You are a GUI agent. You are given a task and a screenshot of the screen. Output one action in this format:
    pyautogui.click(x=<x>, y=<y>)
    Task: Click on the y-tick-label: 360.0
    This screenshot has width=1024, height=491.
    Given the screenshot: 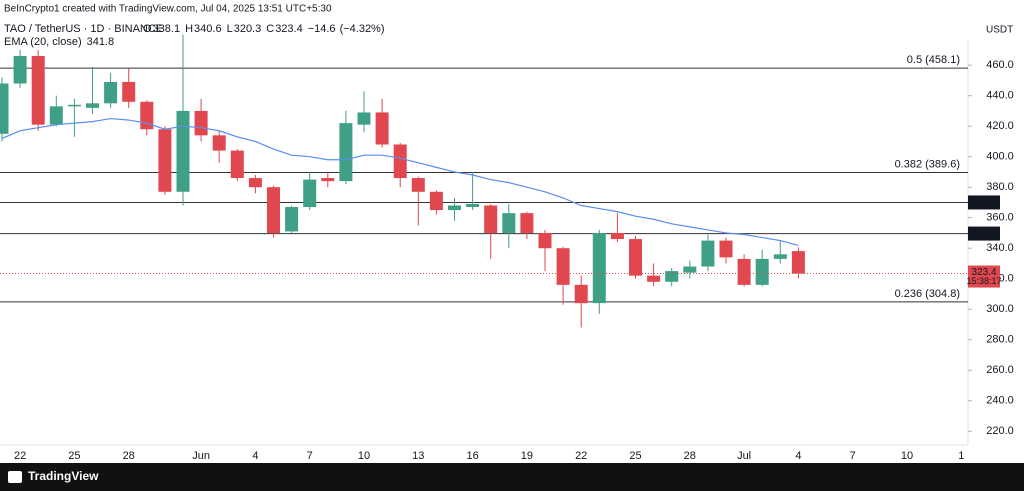 What is the action you would take?
    pyautogui.click(x=1000, y=218)
    